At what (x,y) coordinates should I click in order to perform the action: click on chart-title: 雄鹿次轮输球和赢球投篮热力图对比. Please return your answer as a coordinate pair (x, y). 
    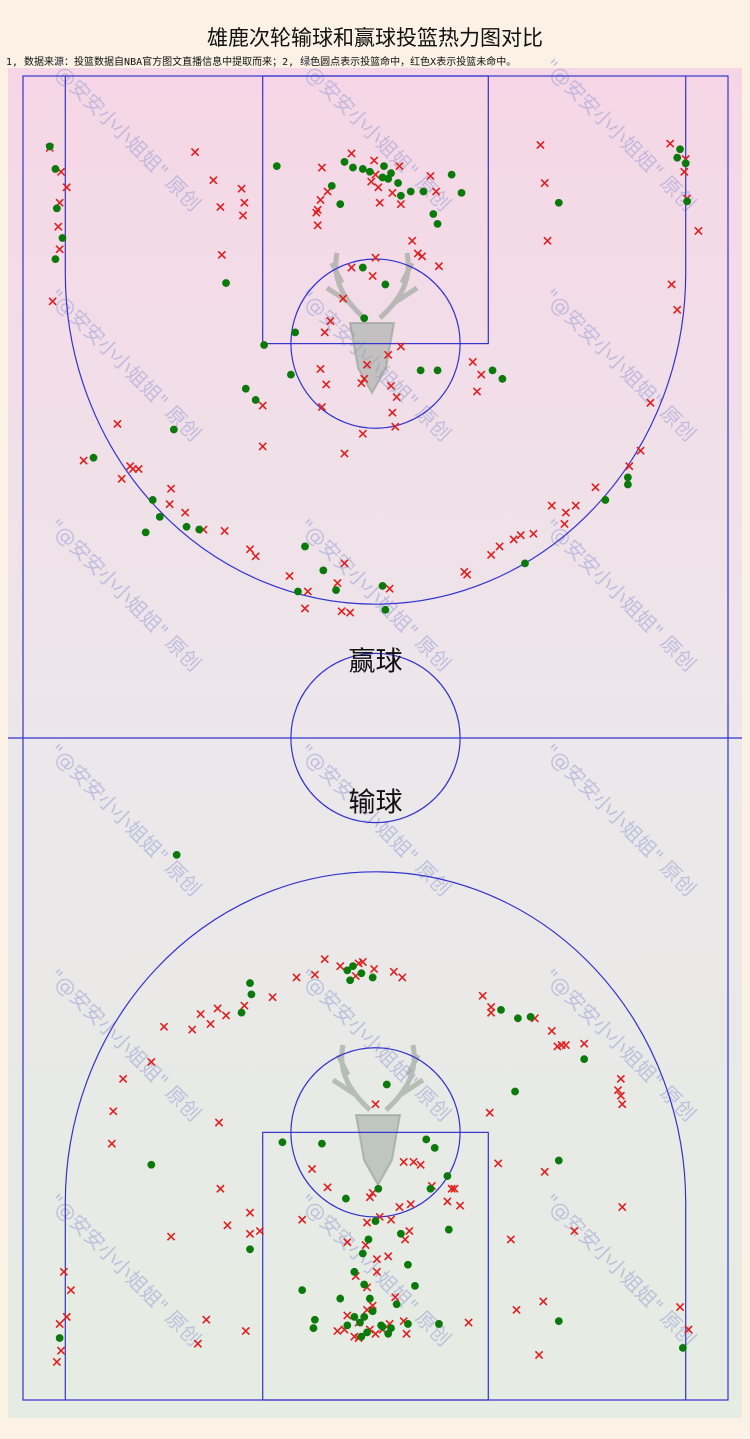
    Looking at the image, I should click on (375, 38).